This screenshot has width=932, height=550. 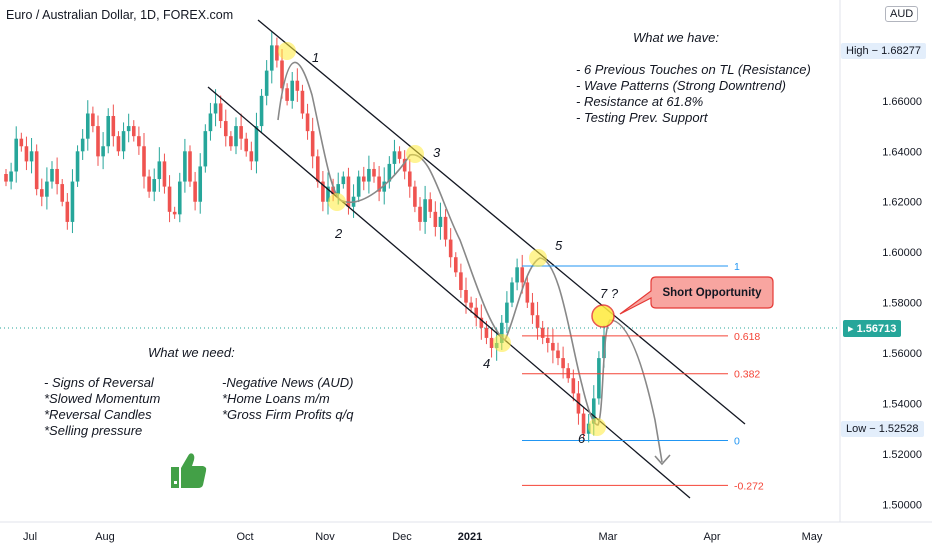 I want to click on need-item-3: *Reversal Candles, so click(x=98, y=414).